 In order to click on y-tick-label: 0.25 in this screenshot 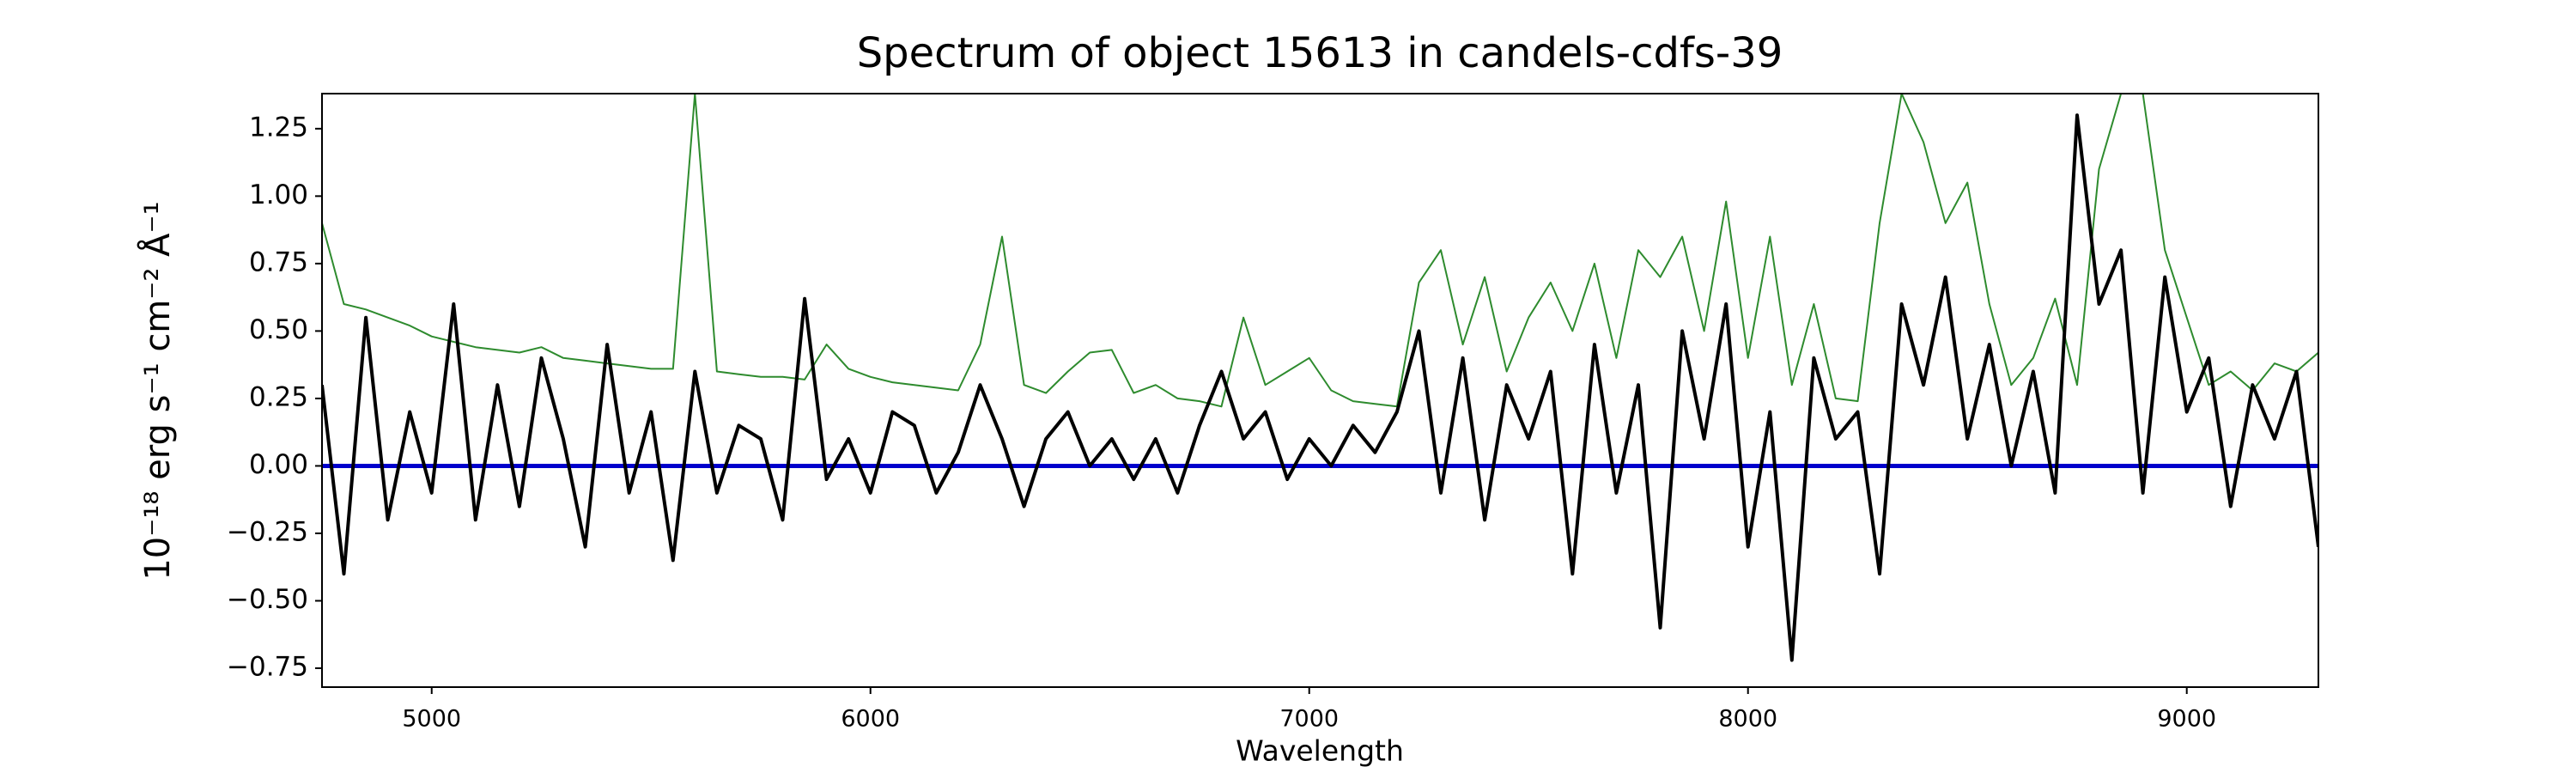, I will do `click(279, 396)`.